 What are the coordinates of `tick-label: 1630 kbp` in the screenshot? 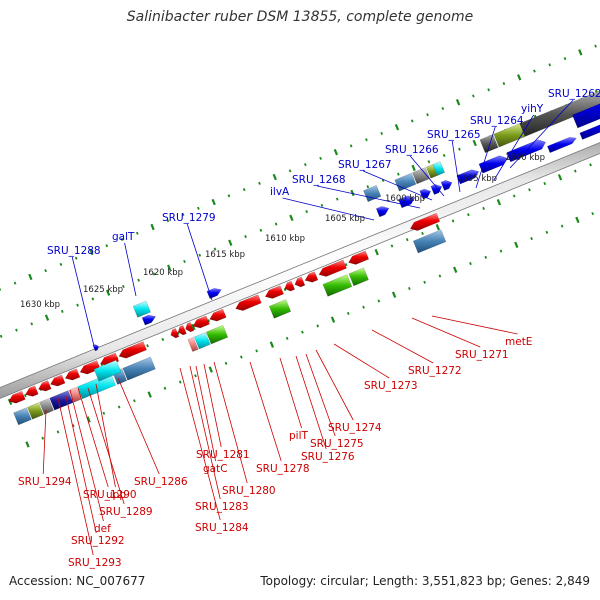 It's located at (40, 305).